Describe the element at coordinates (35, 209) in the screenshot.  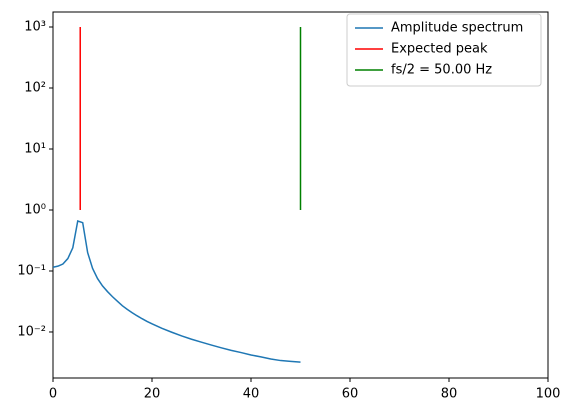
I see `y-tick-label: 10⁰` at that location.